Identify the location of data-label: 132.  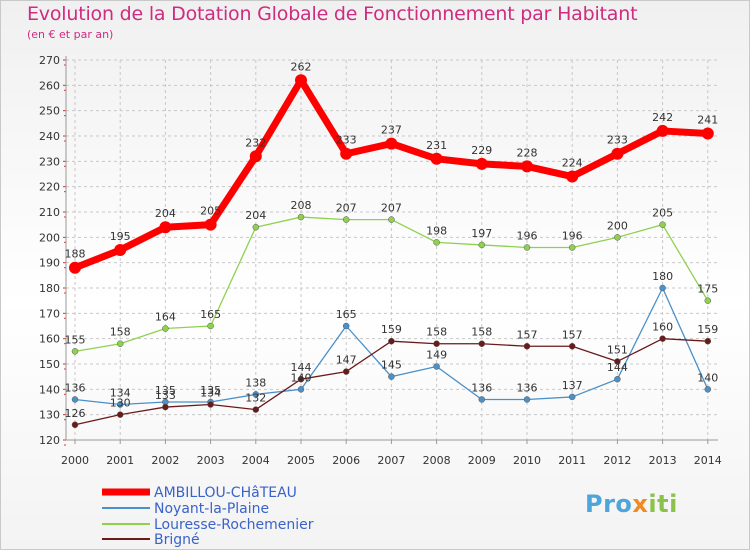
(255, 398).